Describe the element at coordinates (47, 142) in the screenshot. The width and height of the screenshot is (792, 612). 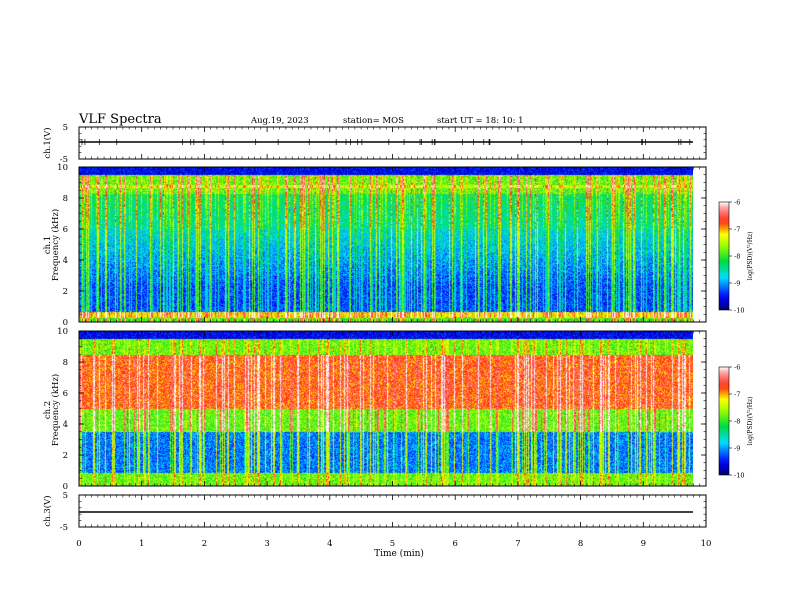
I see `ch1-voltage-axis-label: ch.1(V)` at that location.